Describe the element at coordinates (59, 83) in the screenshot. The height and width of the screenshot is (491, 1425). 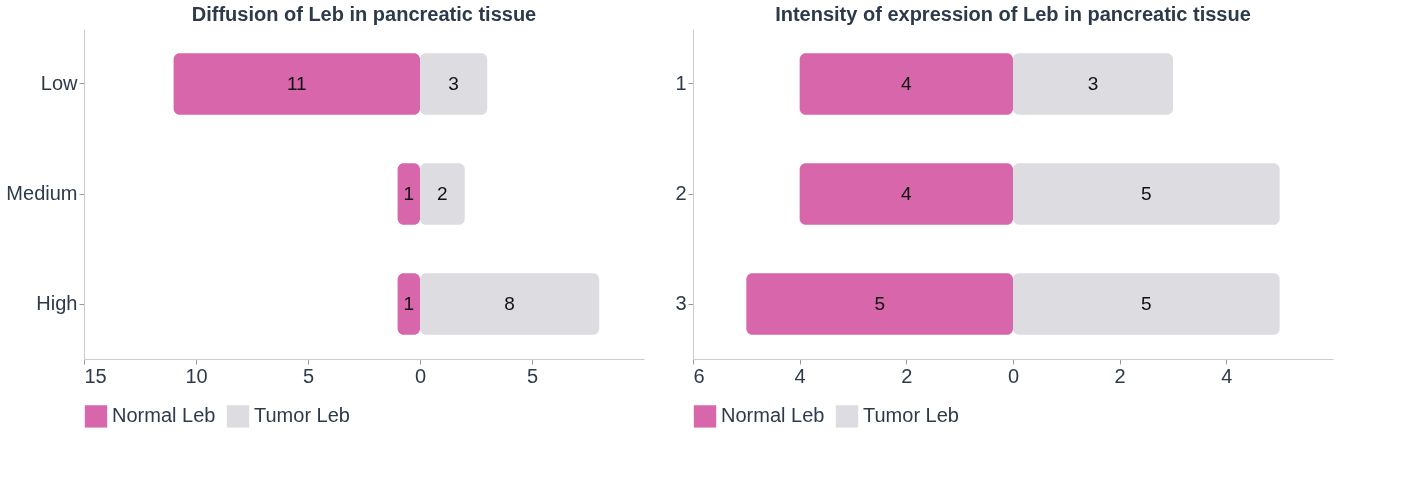
I see `y-tick-label: Low` at that location.